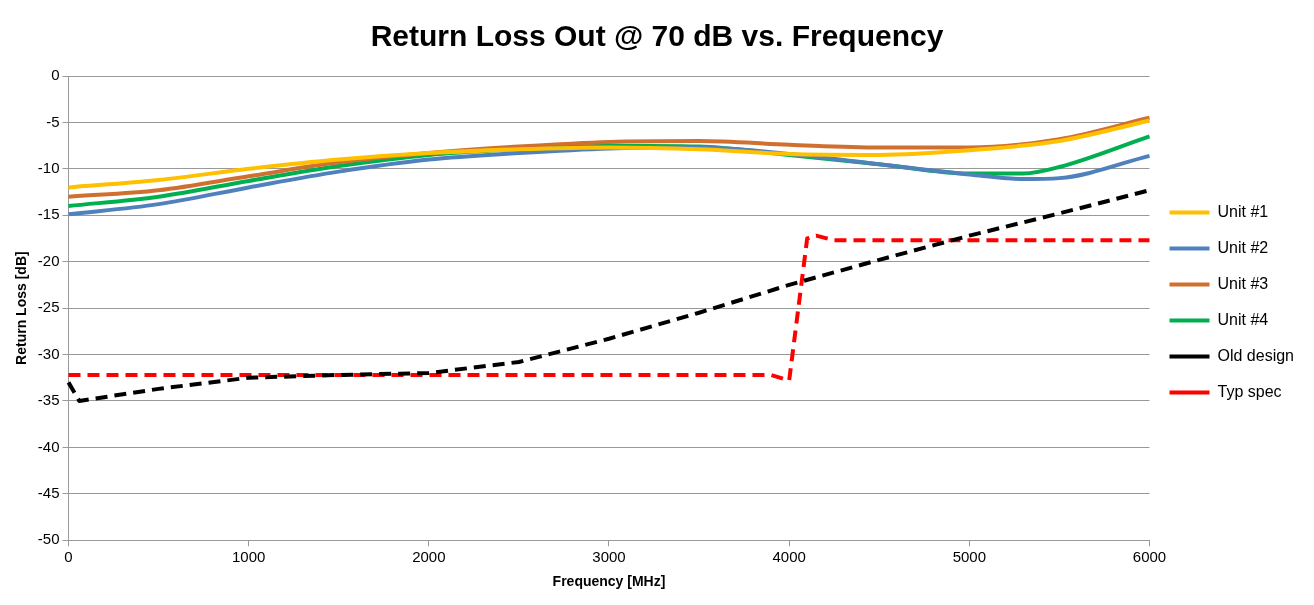 Image resolution: width=1314 pixels, height=605 pixels. Describe the element at coordinates (248, 557) in the screenshot. I see `x-tick-label: 1000` at that location.